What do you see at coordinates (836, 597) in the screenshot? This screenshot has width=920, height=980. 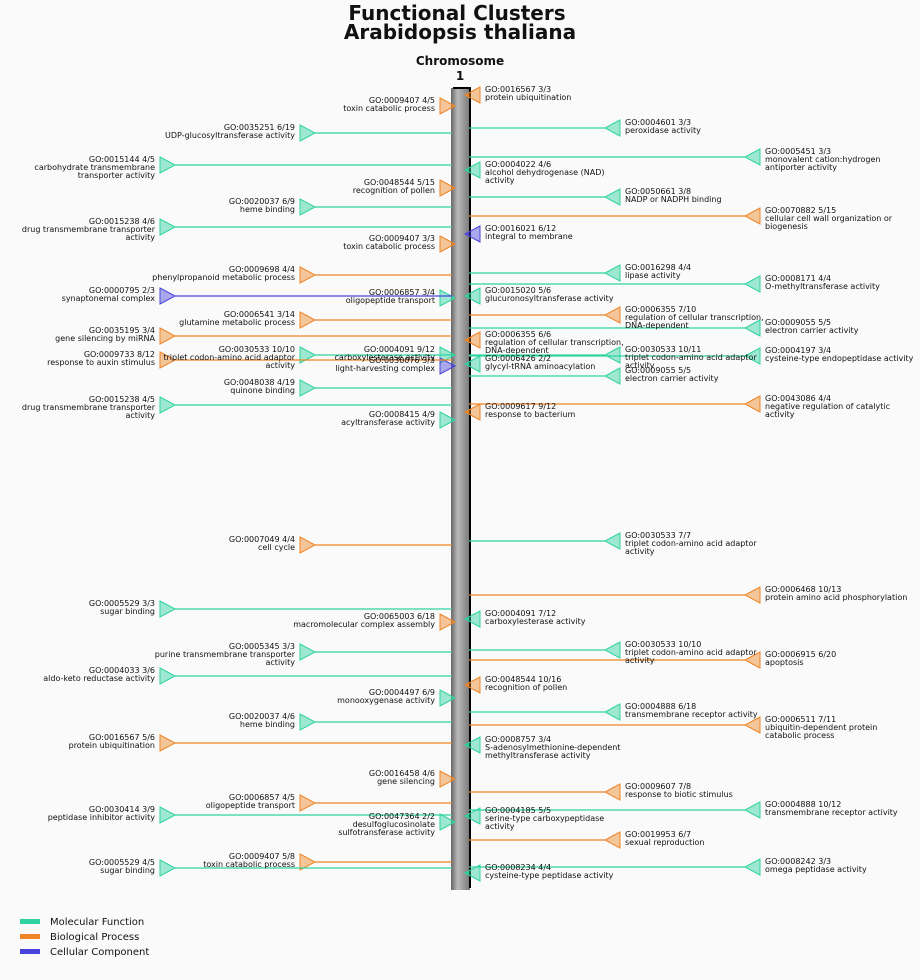 I see `cluster-label: protein amino acid phosphorylation` at bounding box center [836, 597].